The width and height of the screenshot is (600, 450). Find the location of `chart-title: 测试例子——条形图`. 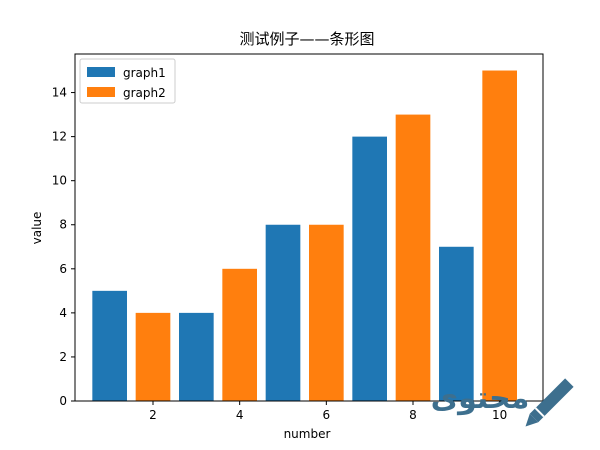

chart-title: 测试例子——条形图 is located at coordinates (306, 39).